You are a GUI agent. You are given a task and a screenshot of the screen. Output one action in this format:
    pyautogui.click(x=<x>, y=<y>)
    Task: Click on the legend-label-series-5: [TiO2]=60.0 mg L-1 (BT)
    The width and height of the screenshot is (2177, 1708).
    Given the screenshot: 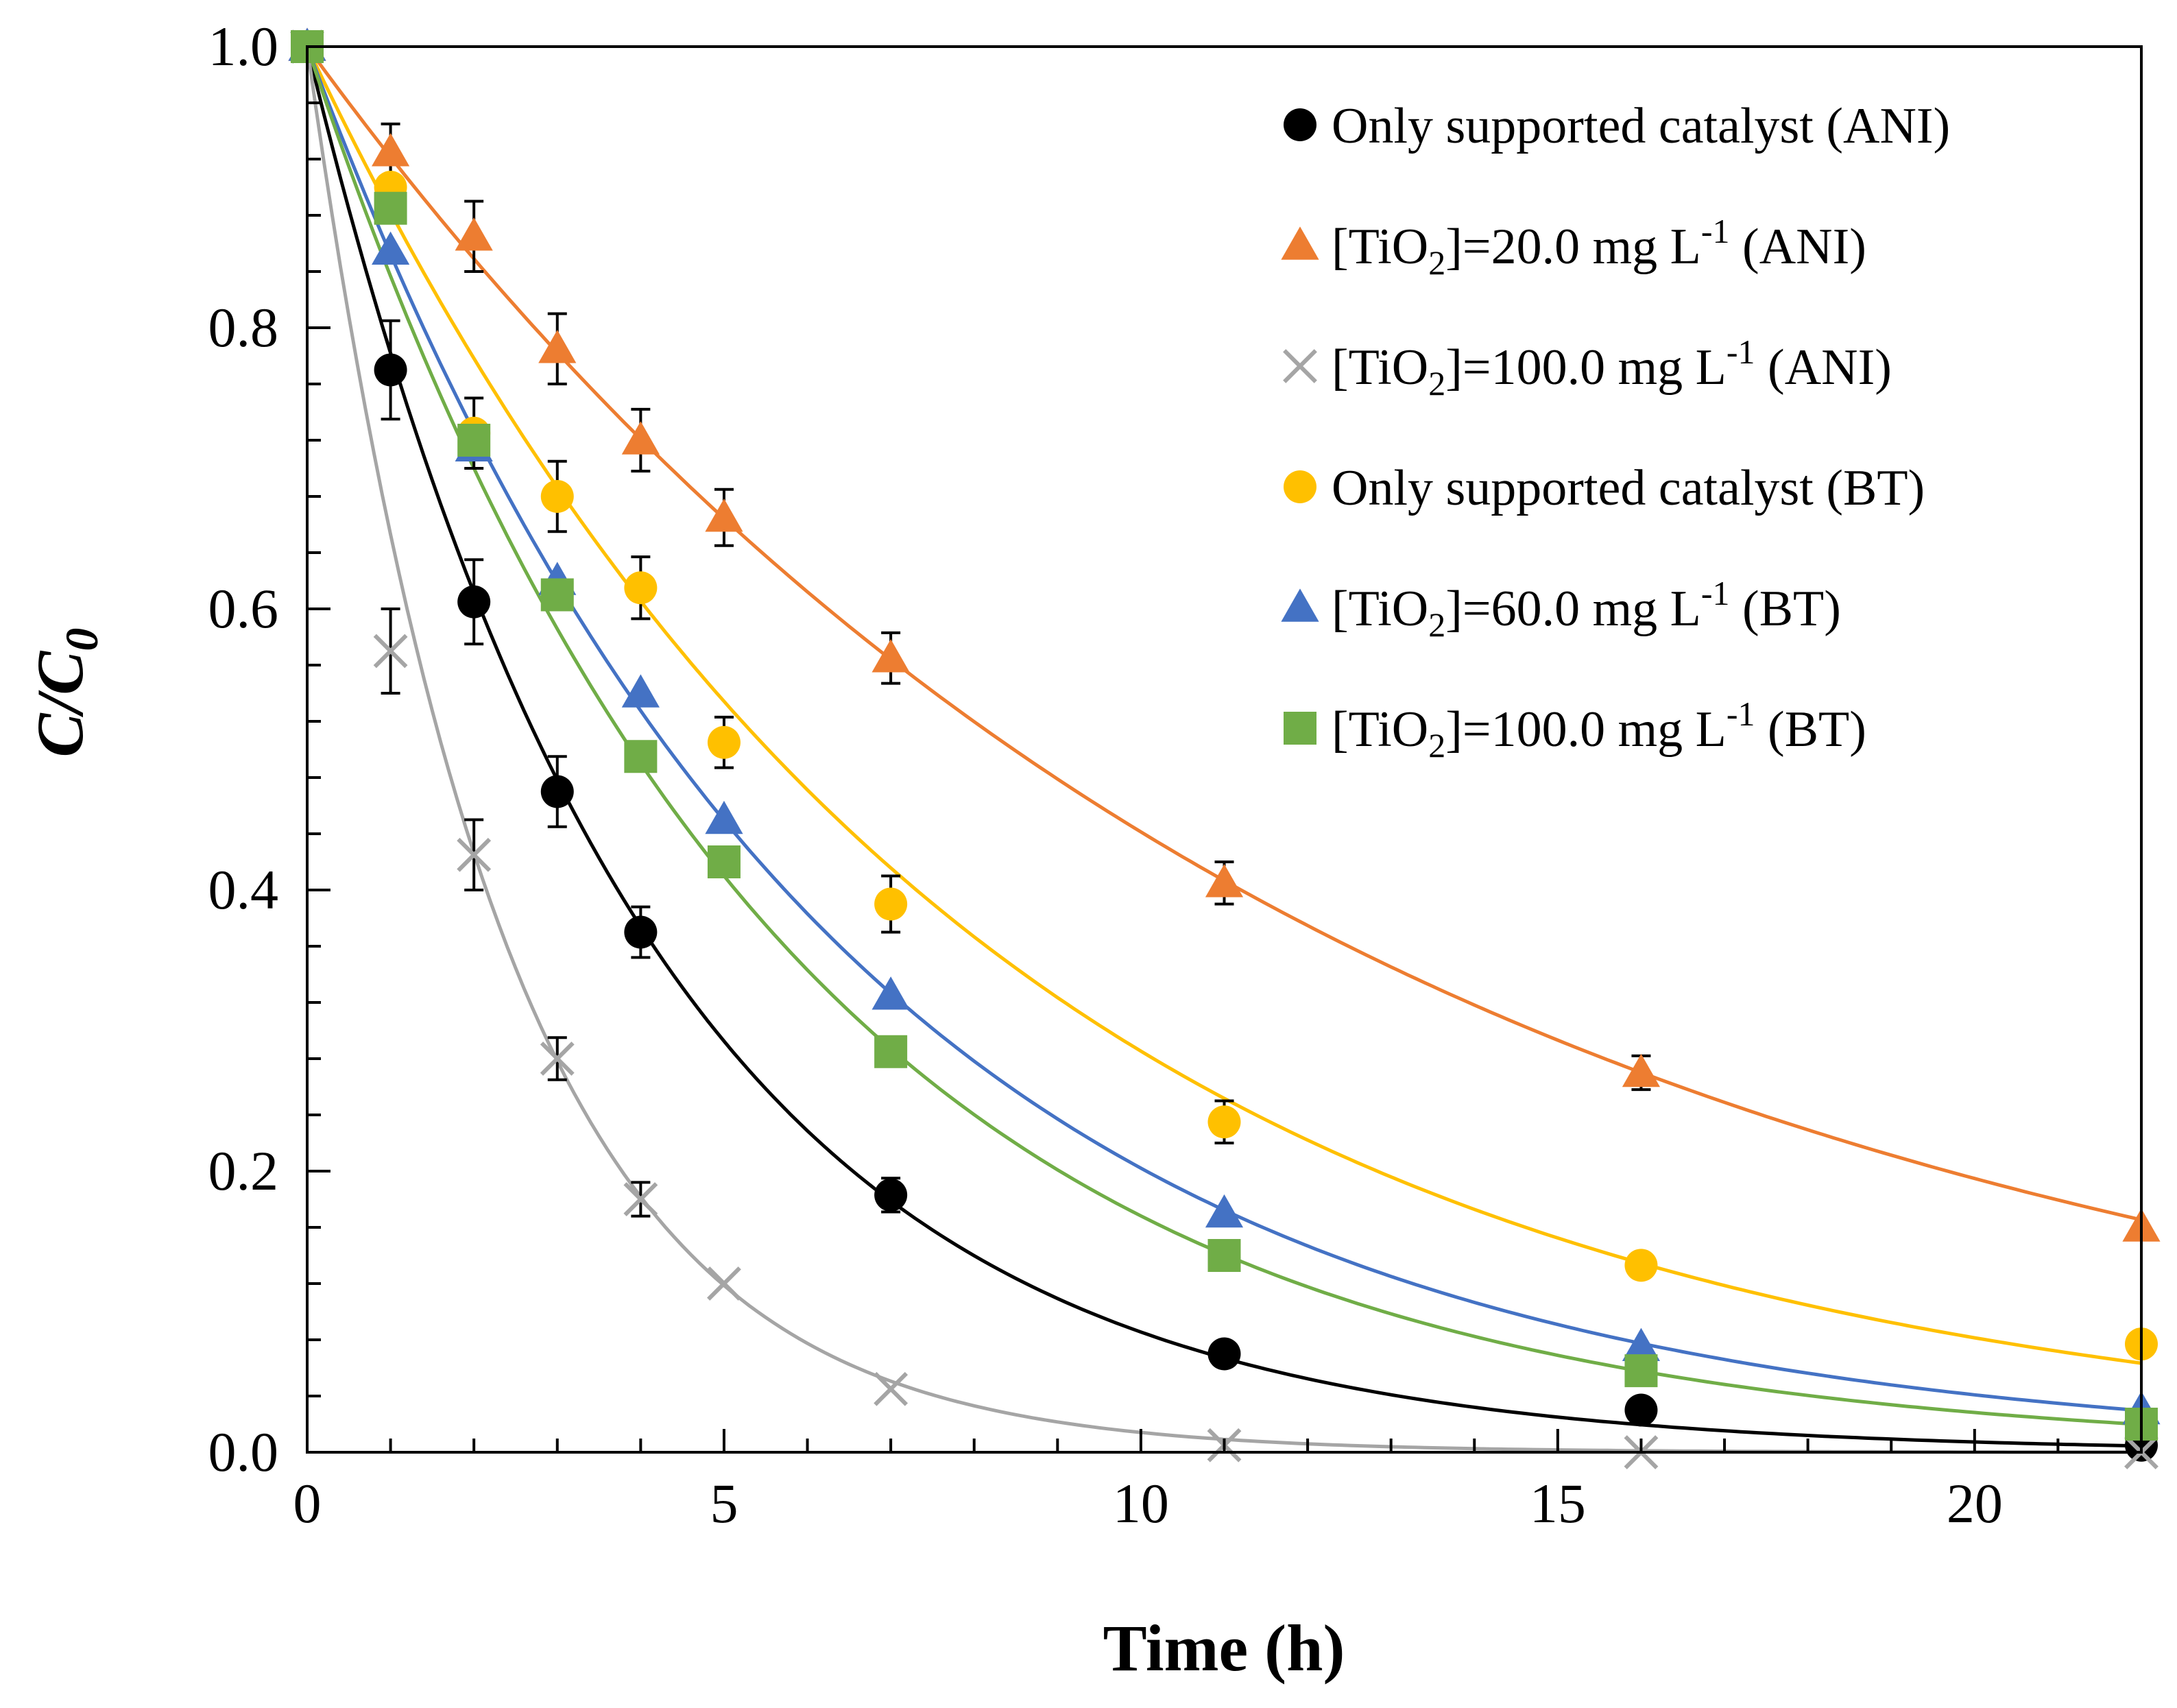 What is the action you would take?
    pyautogui.click(x=1587, y=609)
    